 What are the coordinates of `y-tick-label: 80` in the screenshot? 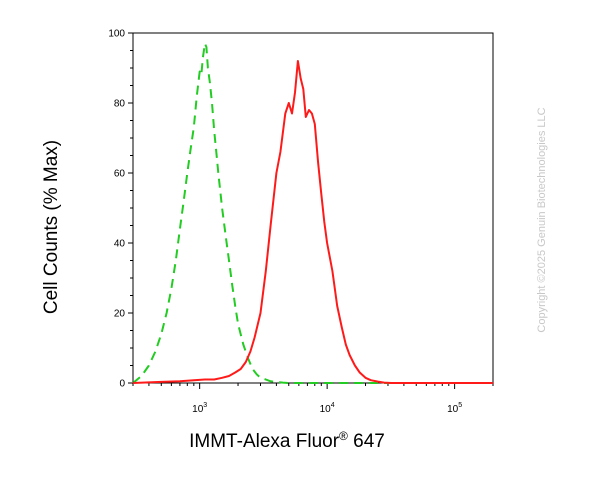 It's located at (120, 104).